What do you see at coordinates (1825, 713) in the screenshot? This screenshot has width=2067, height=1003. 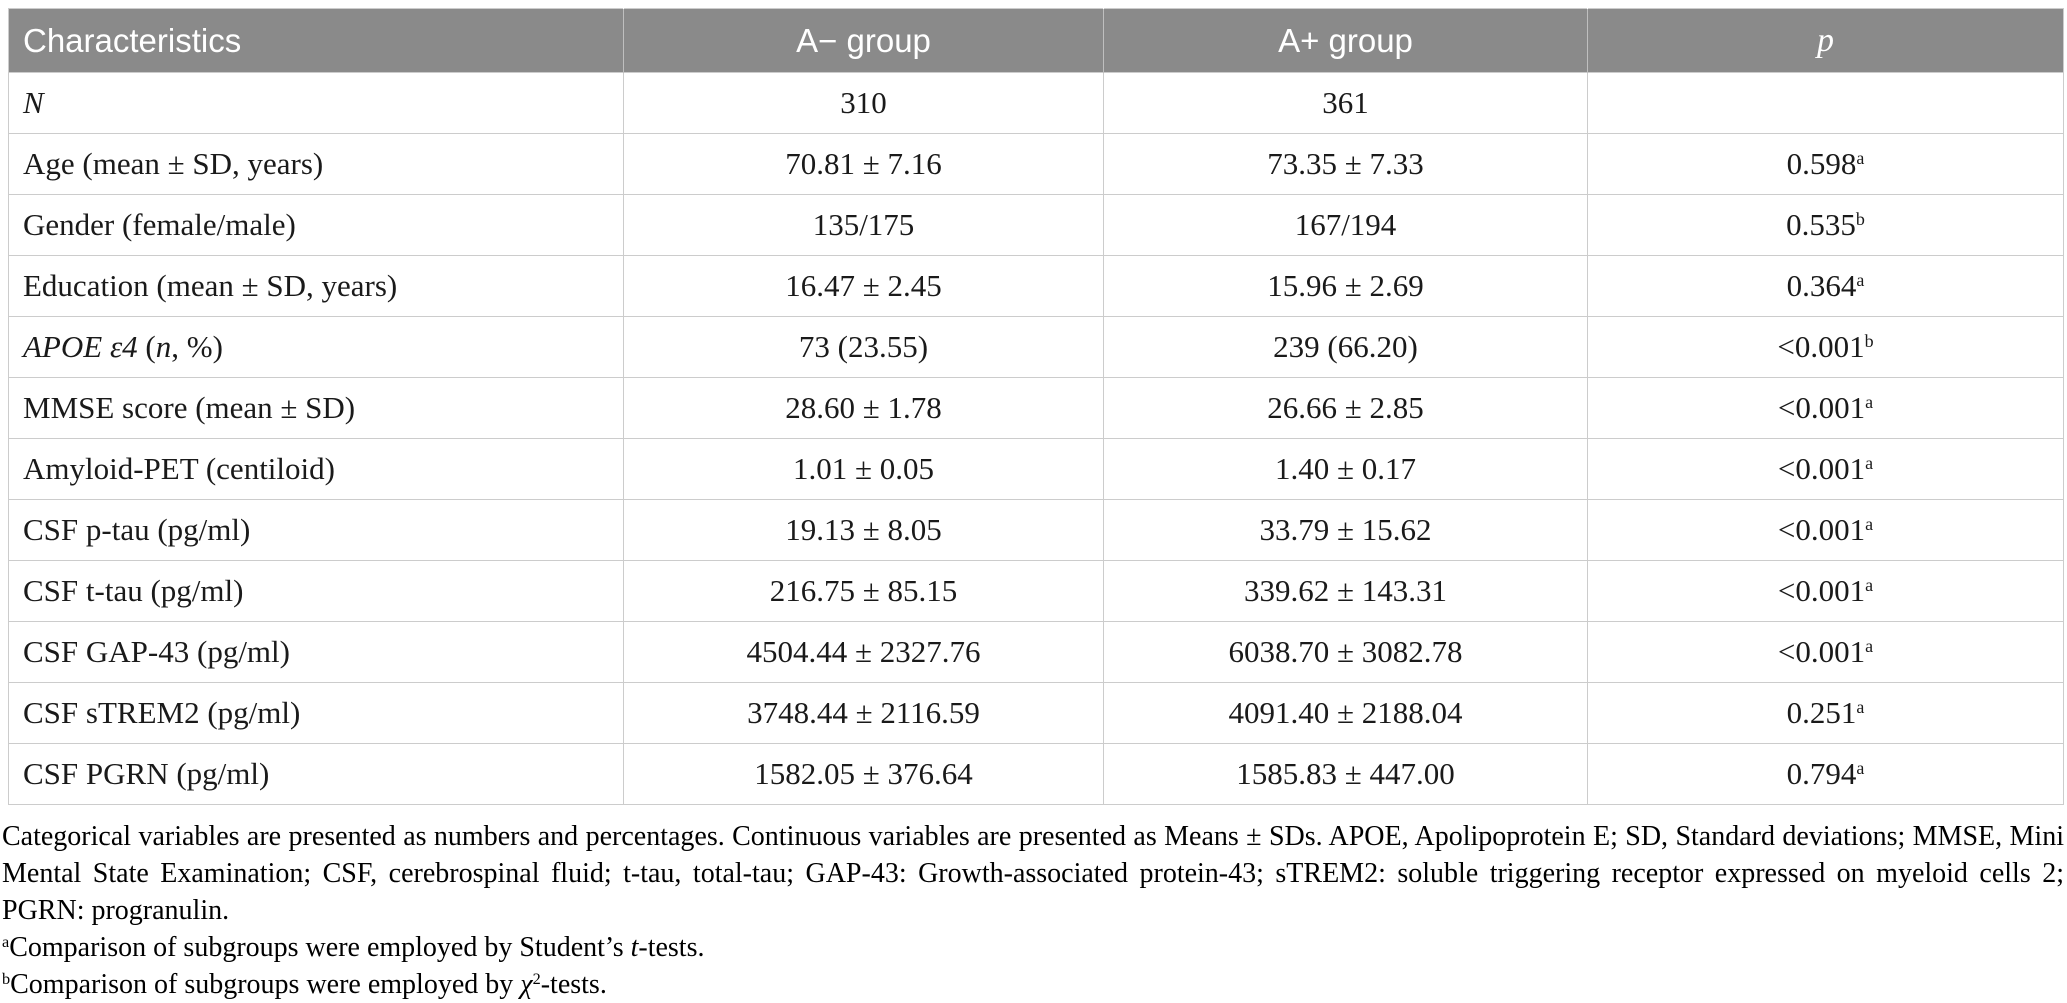 I see `p-value-cell: 0.251a` at bounding box center [1825, 713].